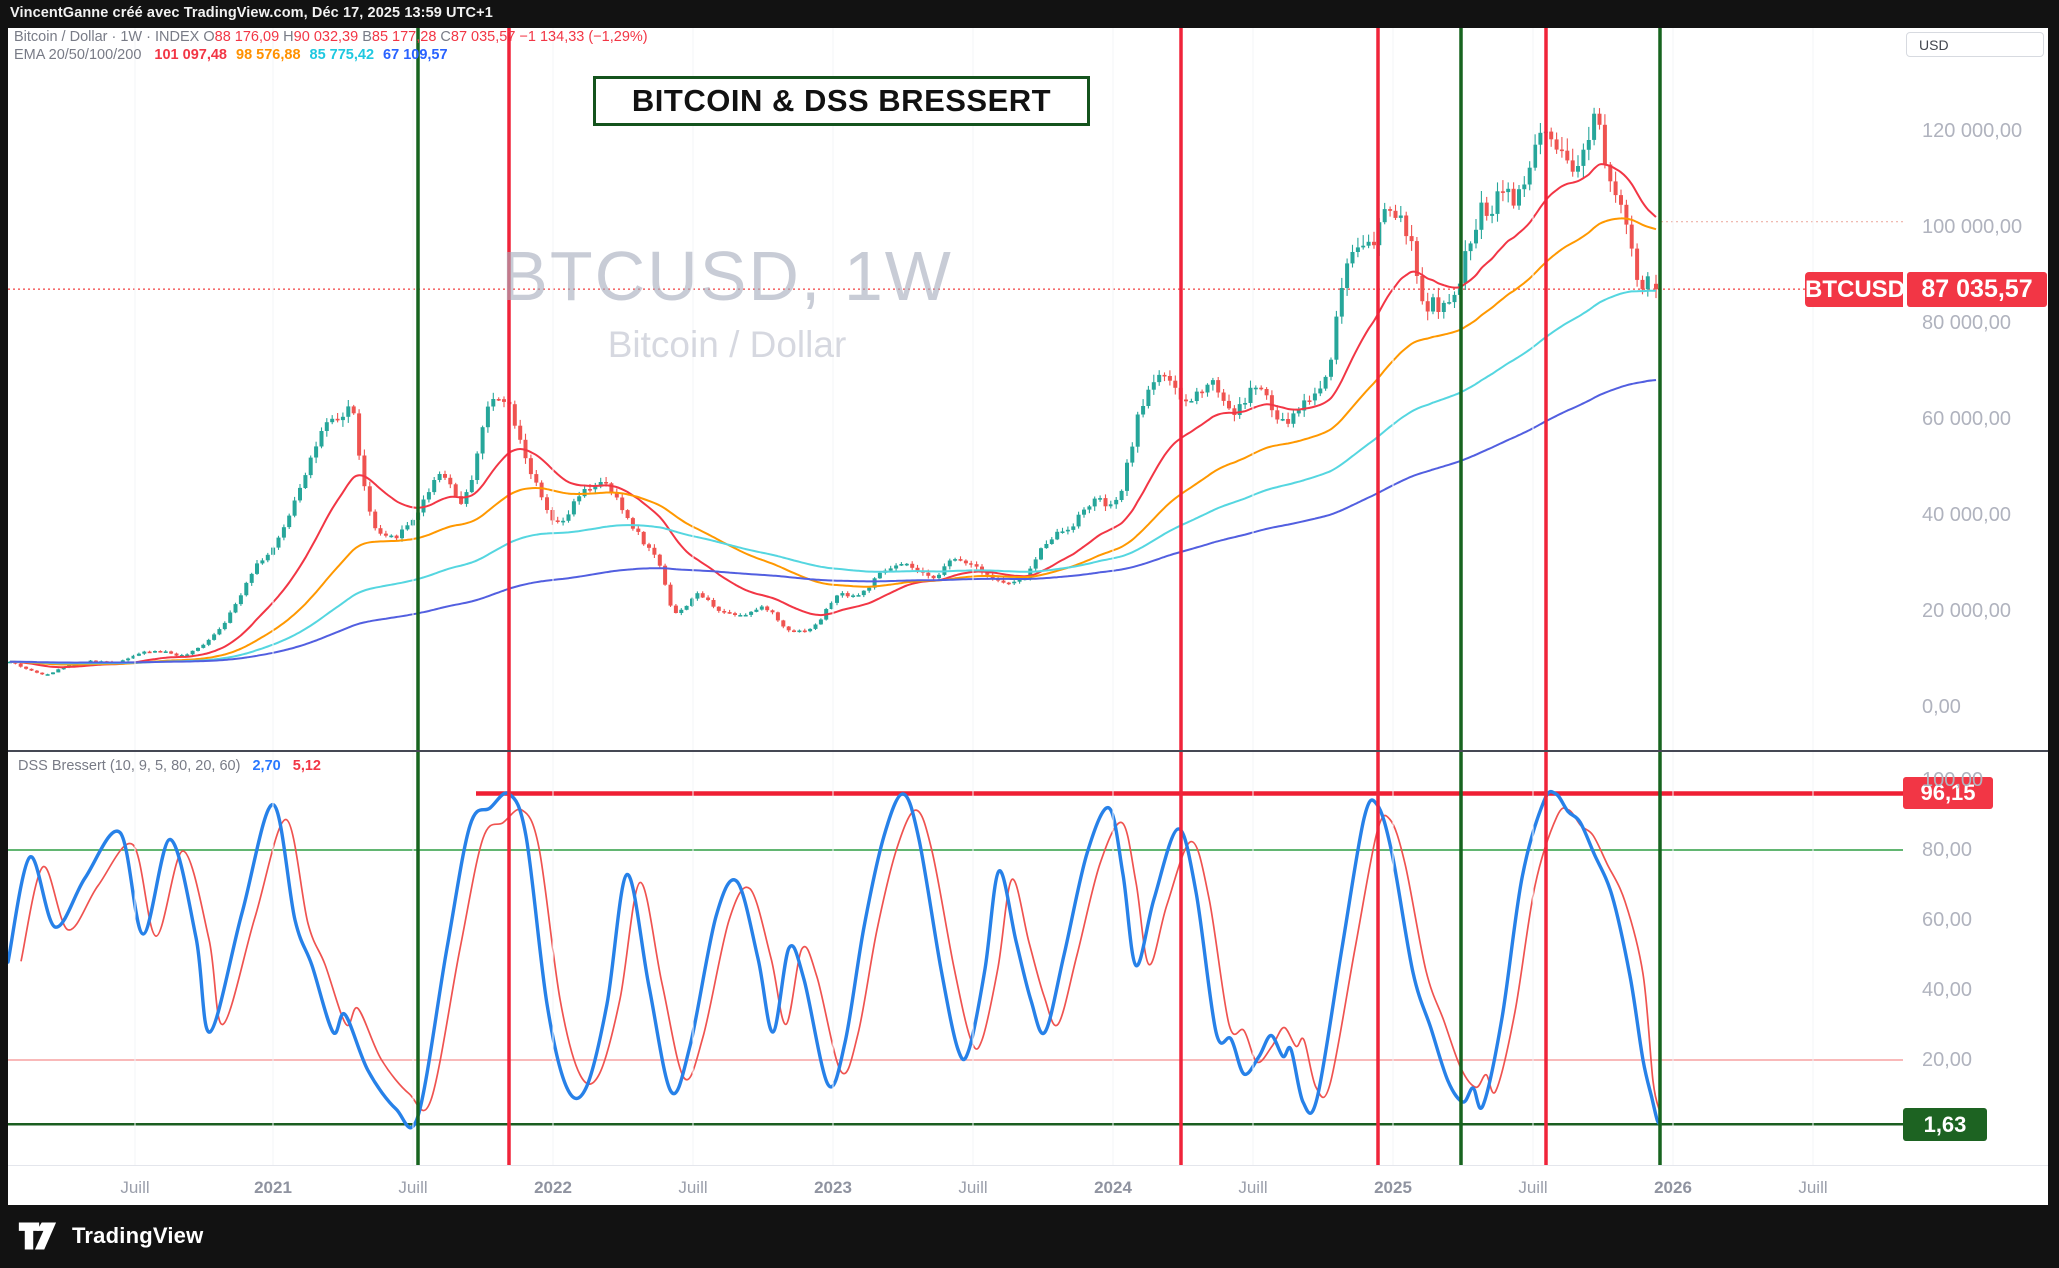 The width and height of the screenshot is (2059, 1268). I want to click on tradingview-brand: TradingView, so click(138, 1235).